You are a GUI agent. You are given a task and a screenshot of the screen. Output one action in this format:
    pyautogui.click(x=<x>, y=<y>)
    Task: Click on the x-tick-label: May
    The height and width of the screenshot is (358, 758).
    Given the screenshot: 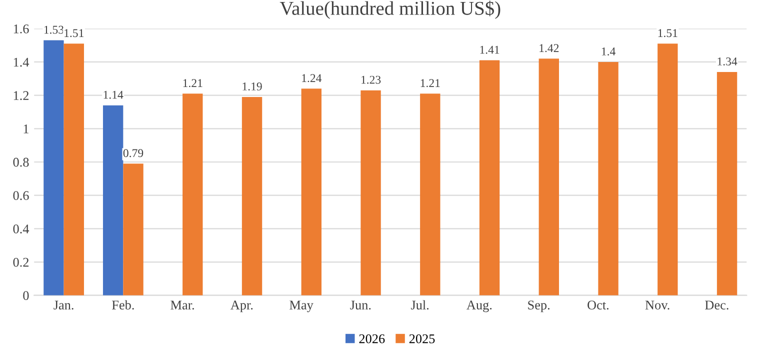 What is the action you would take?
    pyautogui.click(x=302, y=306)
    